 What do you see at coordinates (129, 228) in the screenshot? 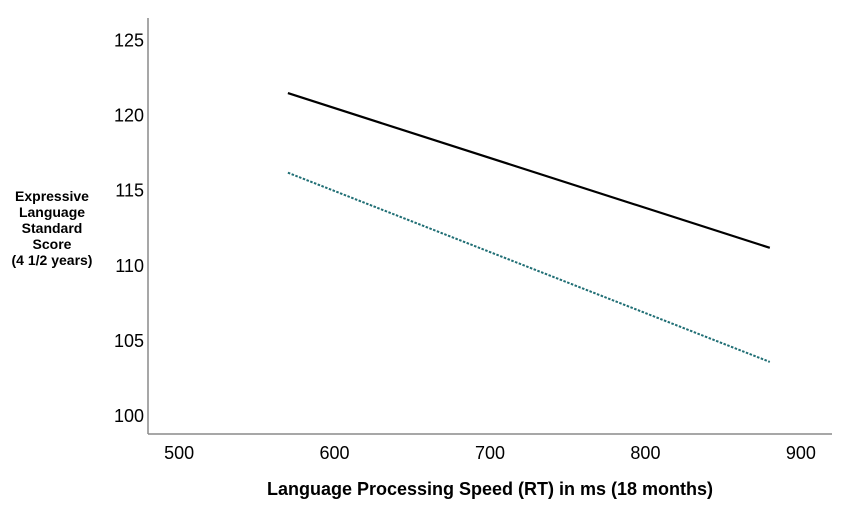
I see `y-tick-labels: 100 105 110 115 120 125` at bounding box center [129, 228].